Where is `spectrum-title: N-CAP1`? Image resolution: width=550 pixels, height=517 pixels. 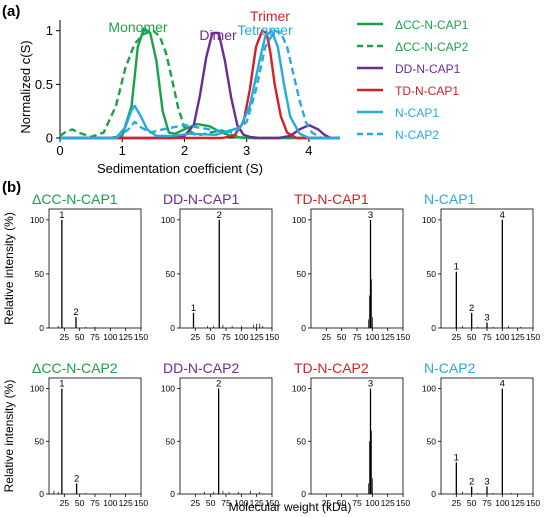
spectrum-title: N-CAP1 is located at coordinates (450, 199).